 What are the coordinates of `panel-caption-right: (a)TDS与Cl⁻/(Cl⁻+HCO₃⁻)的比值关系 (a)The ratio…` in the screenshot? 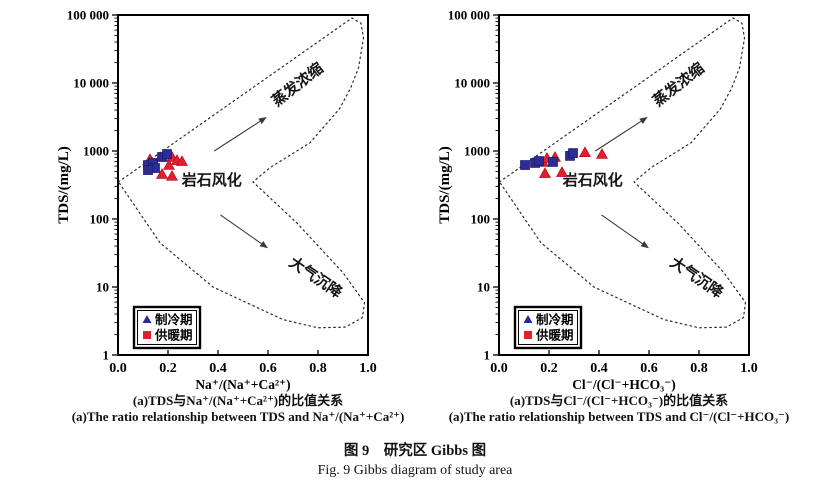 It's located at (619, 409).